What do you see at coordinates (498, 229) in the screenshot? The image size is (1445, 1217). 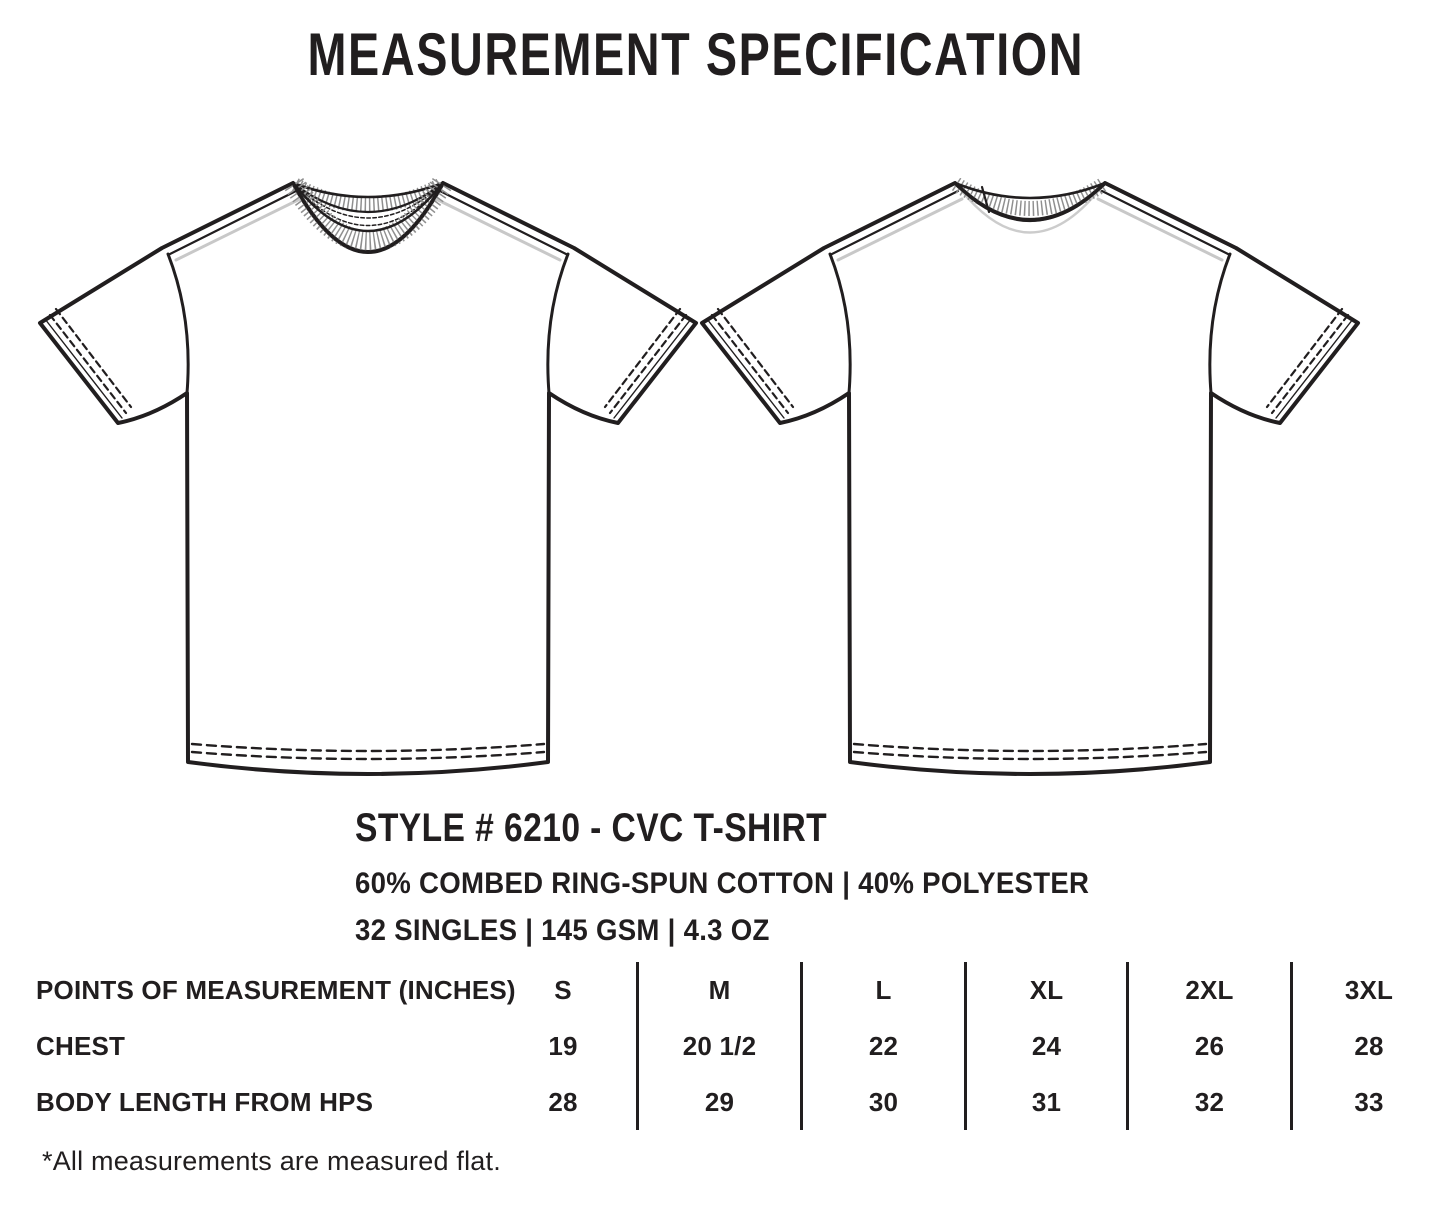 I see `front-right-shoulder-shadow` at bounding box center [498, 229].